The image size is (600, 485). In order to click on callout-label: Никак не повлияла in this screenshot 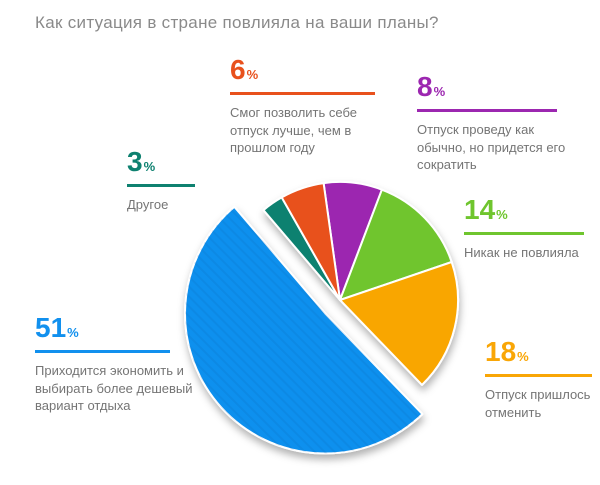, I will do `click(521, 252)`.